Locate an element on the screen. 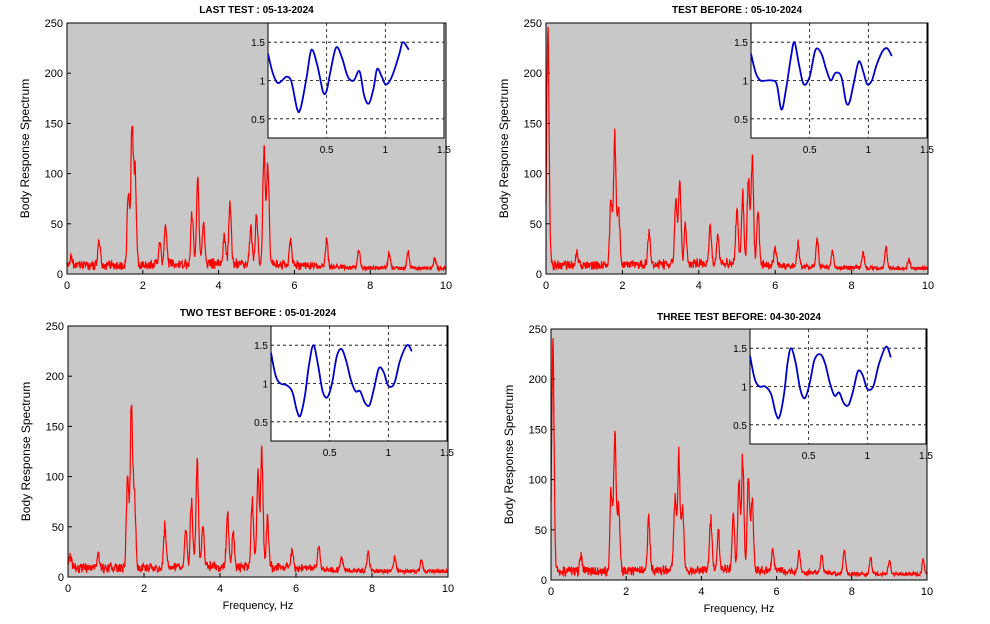 The image size is (990, 624). chart-title: TWO TEST BEFORE : 05-01-2024 is located at coordinates (258, 313).